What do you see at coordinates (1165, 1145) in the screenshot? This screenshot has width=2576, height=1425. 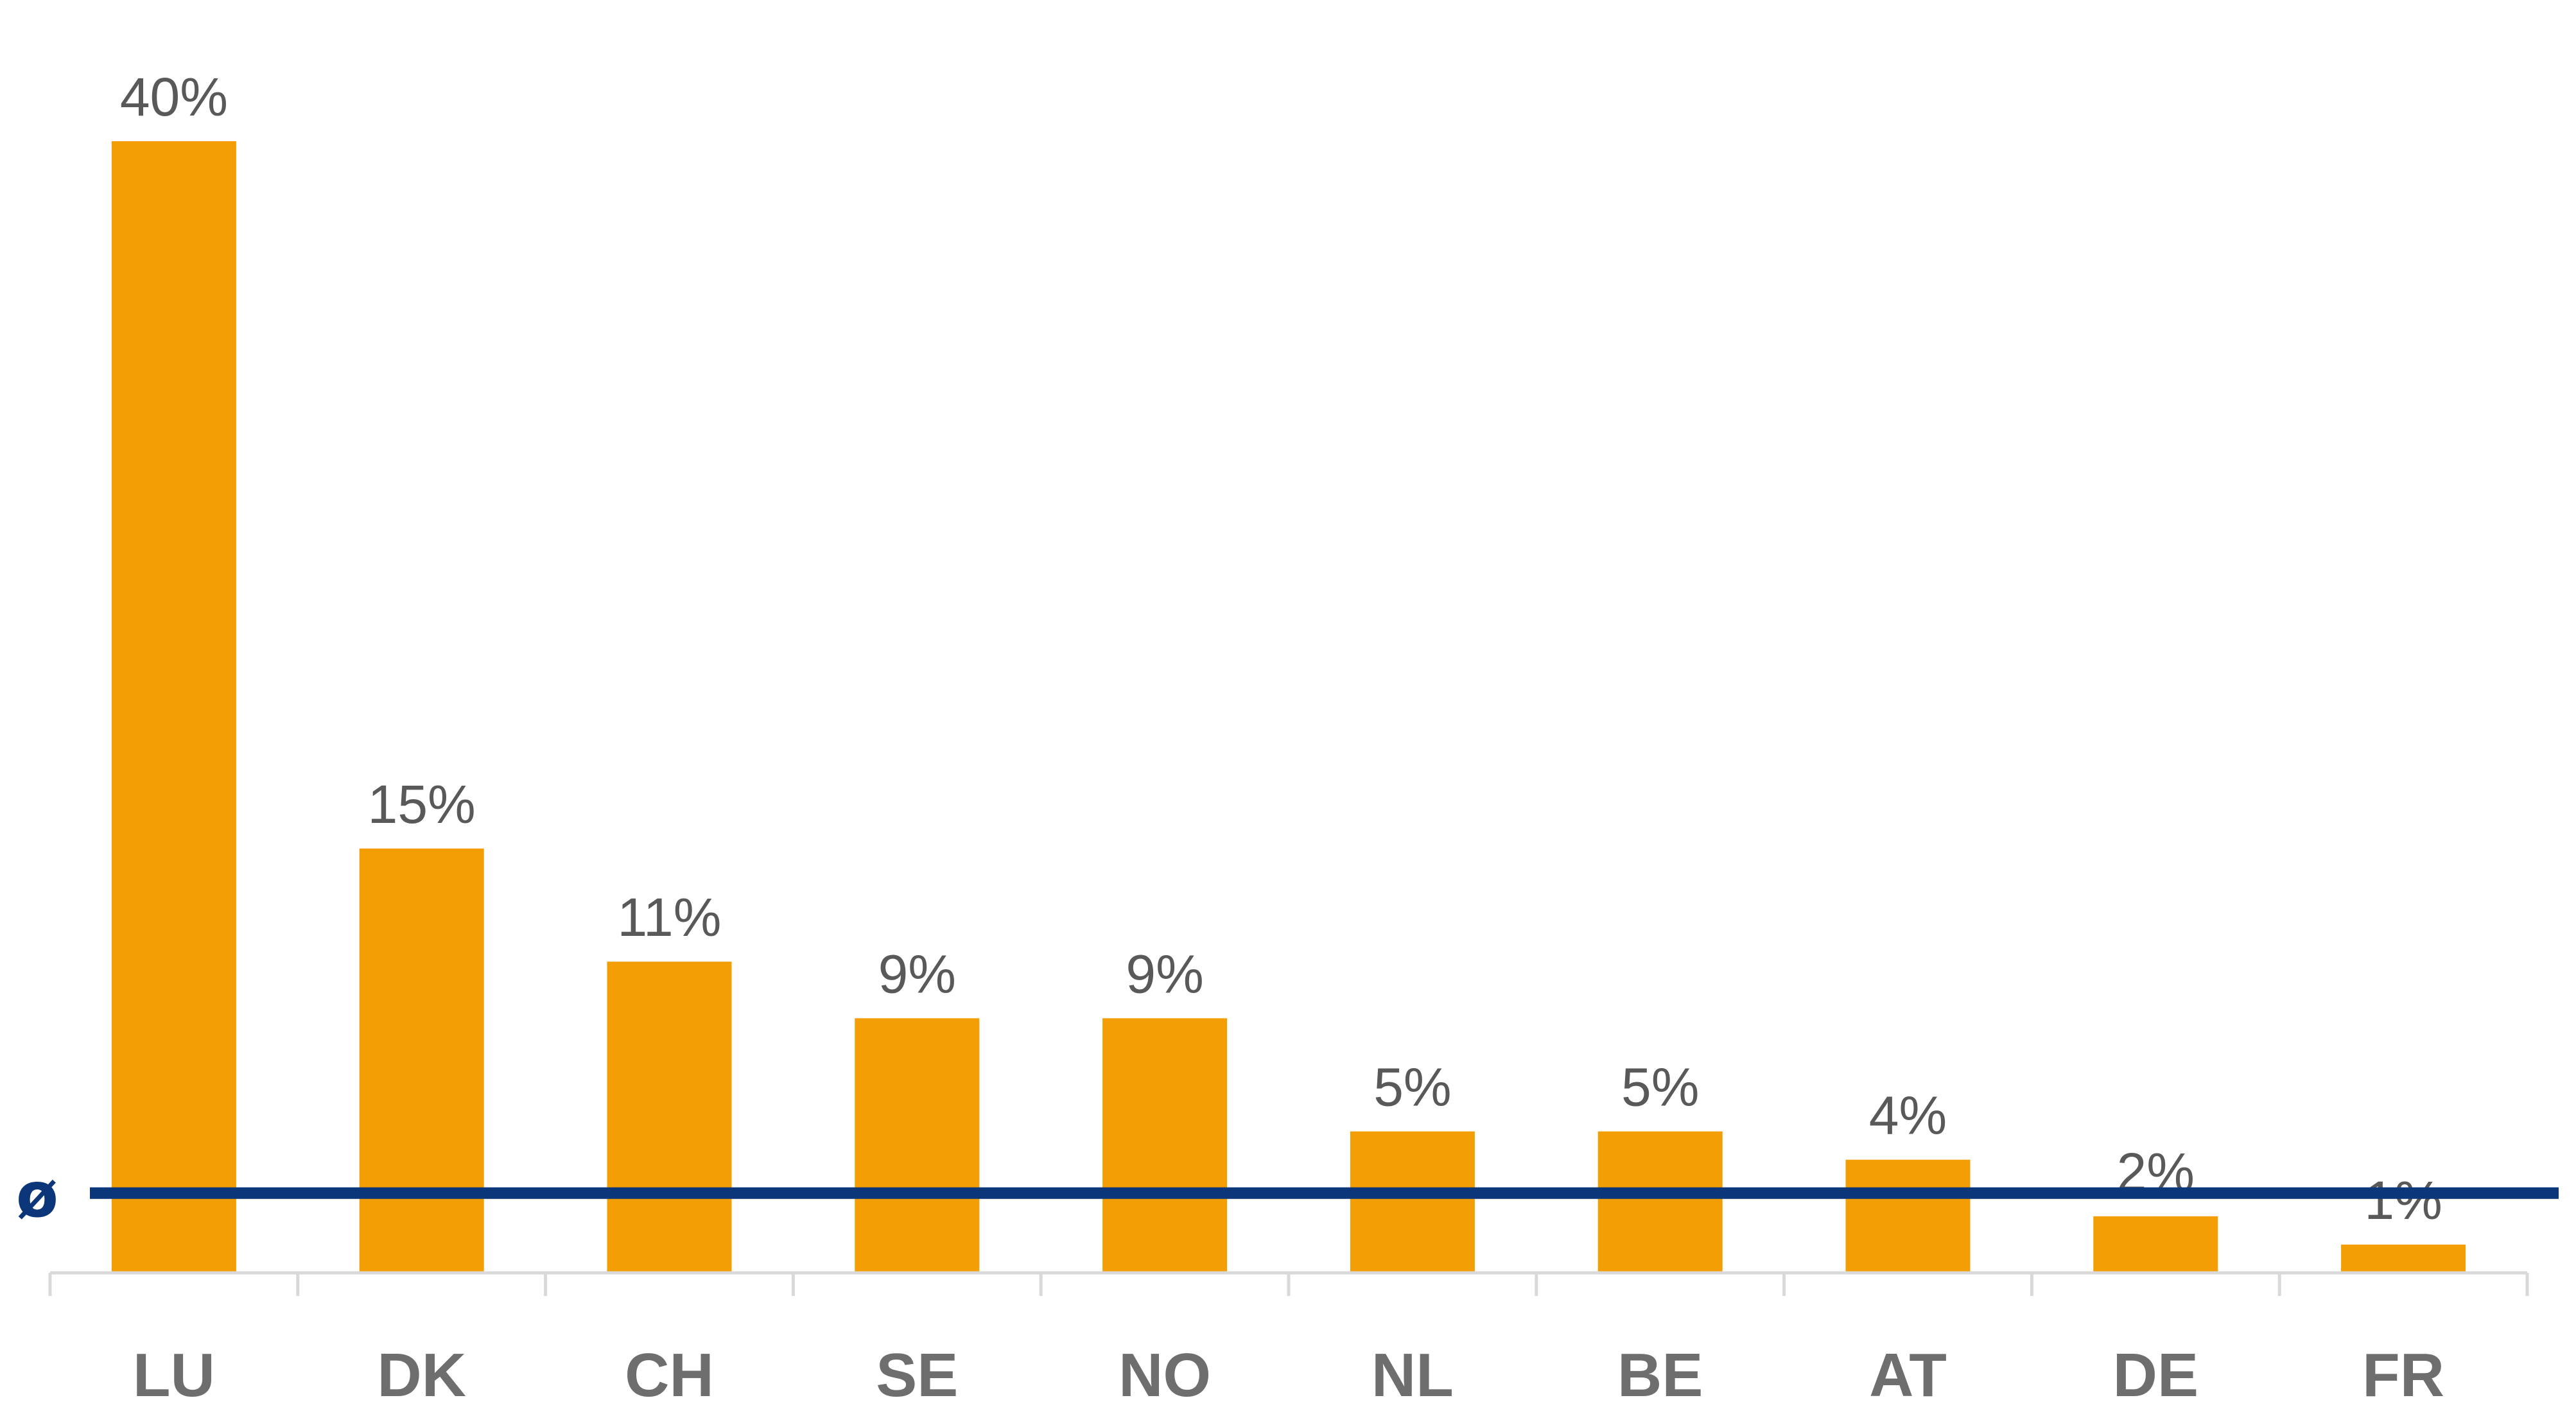 I see `bar-no` at bounding box center [1165, 1145].